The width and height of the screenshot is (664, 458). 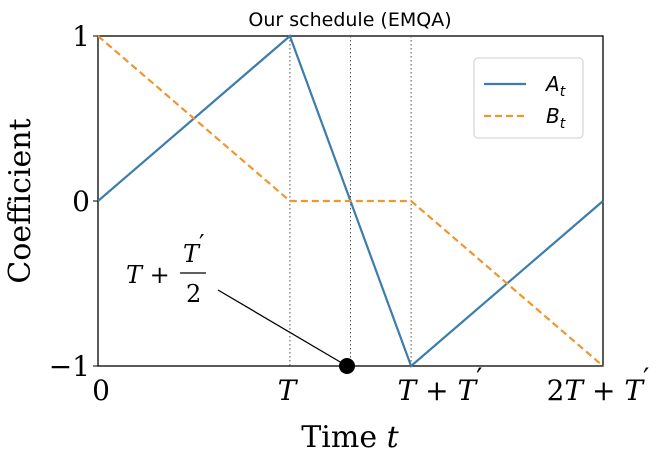 I want to click on x-tick-label-2T-plus-T-prime: 2T + T′, so click(x=598, y=384).